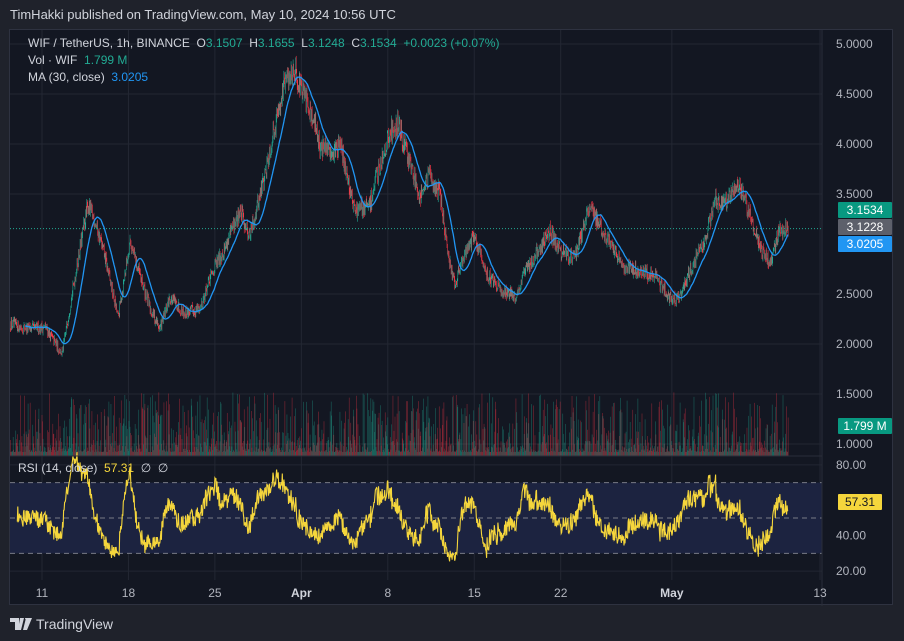 The width and height of the screenshot is (904, 641). I want to click on volume-label: Vol · WIF, so click(53, 60).